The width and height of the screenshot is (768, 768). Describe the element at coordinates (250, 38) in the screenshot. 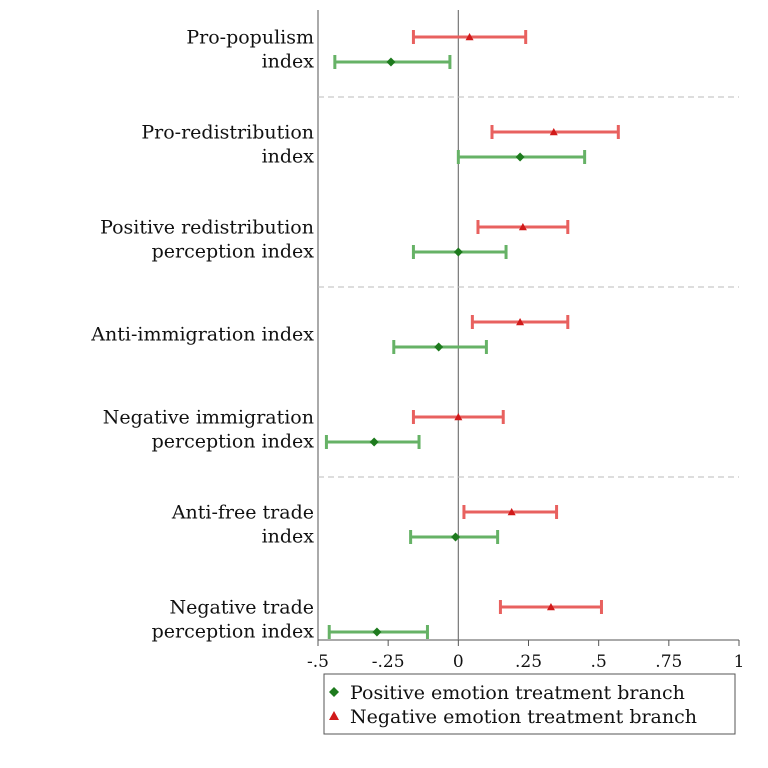

I see `category-label-line: Pro-populism` at that location.